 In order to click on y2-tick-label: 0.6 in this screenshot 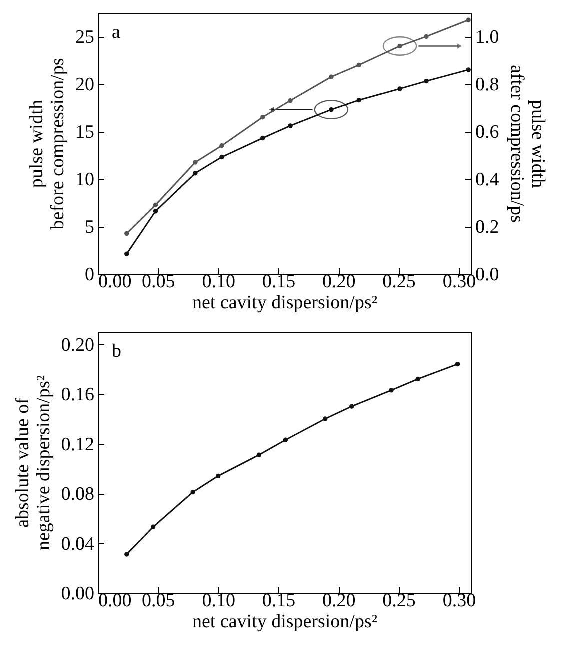, I will do `click(488, 133)`.